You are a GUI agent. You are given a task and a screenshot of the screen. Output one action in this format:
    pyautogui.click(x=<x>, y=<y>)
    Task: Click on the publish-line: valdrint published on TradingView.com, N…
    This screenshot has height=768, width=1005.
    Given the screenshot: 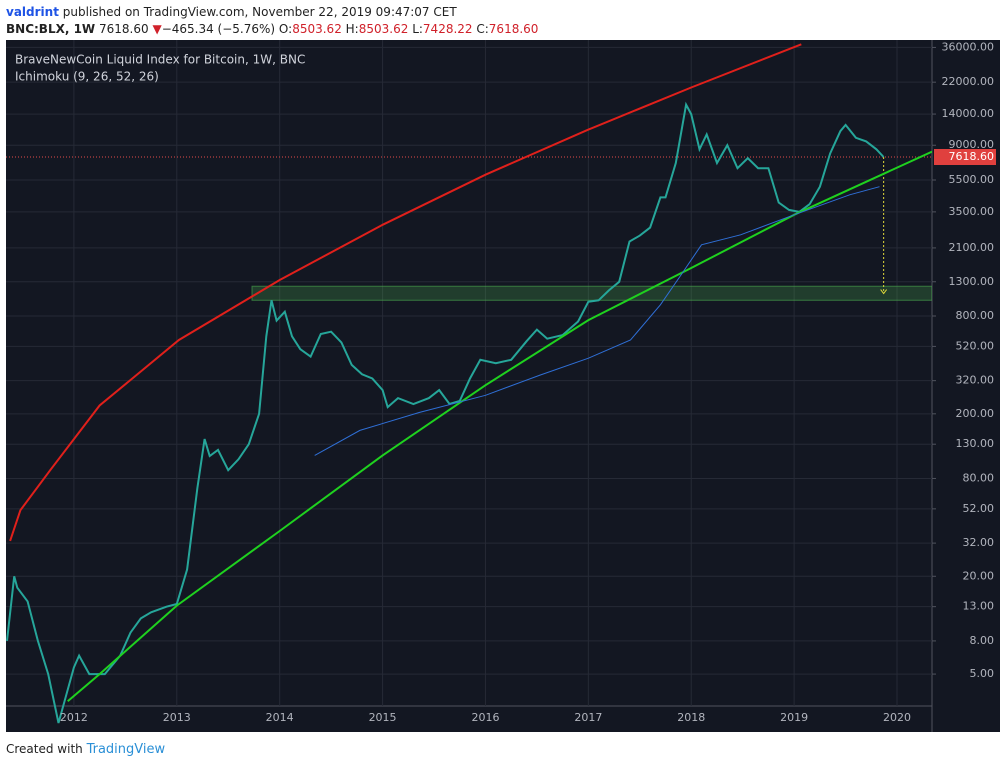 What is the action you would take?
    pyautogui.click(x=231, y=12)
    